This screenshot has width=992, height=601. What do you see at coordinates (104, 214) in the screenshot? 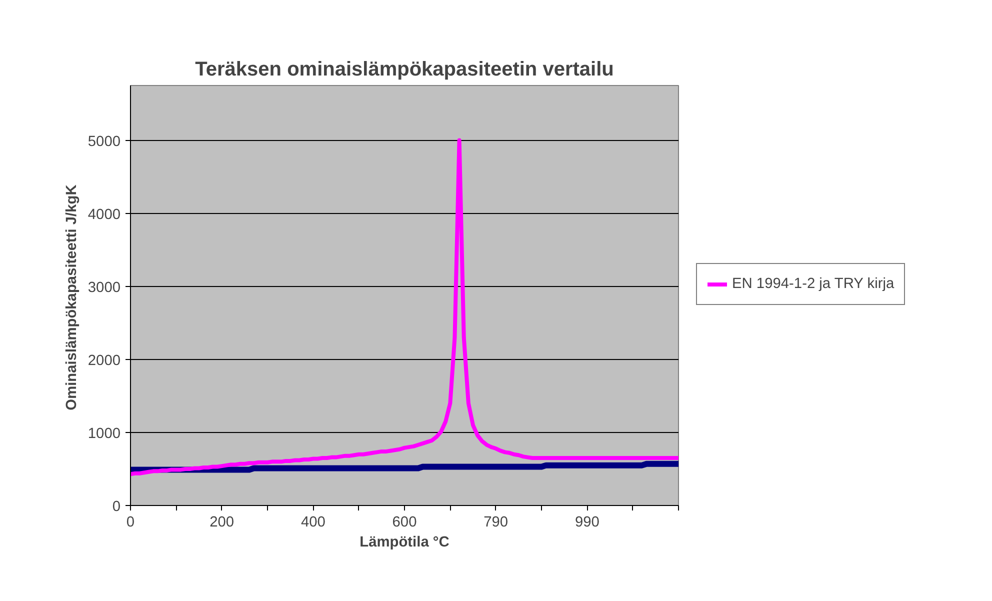
I see `y-tick-label: 4000` at bounding box center [104, 214].